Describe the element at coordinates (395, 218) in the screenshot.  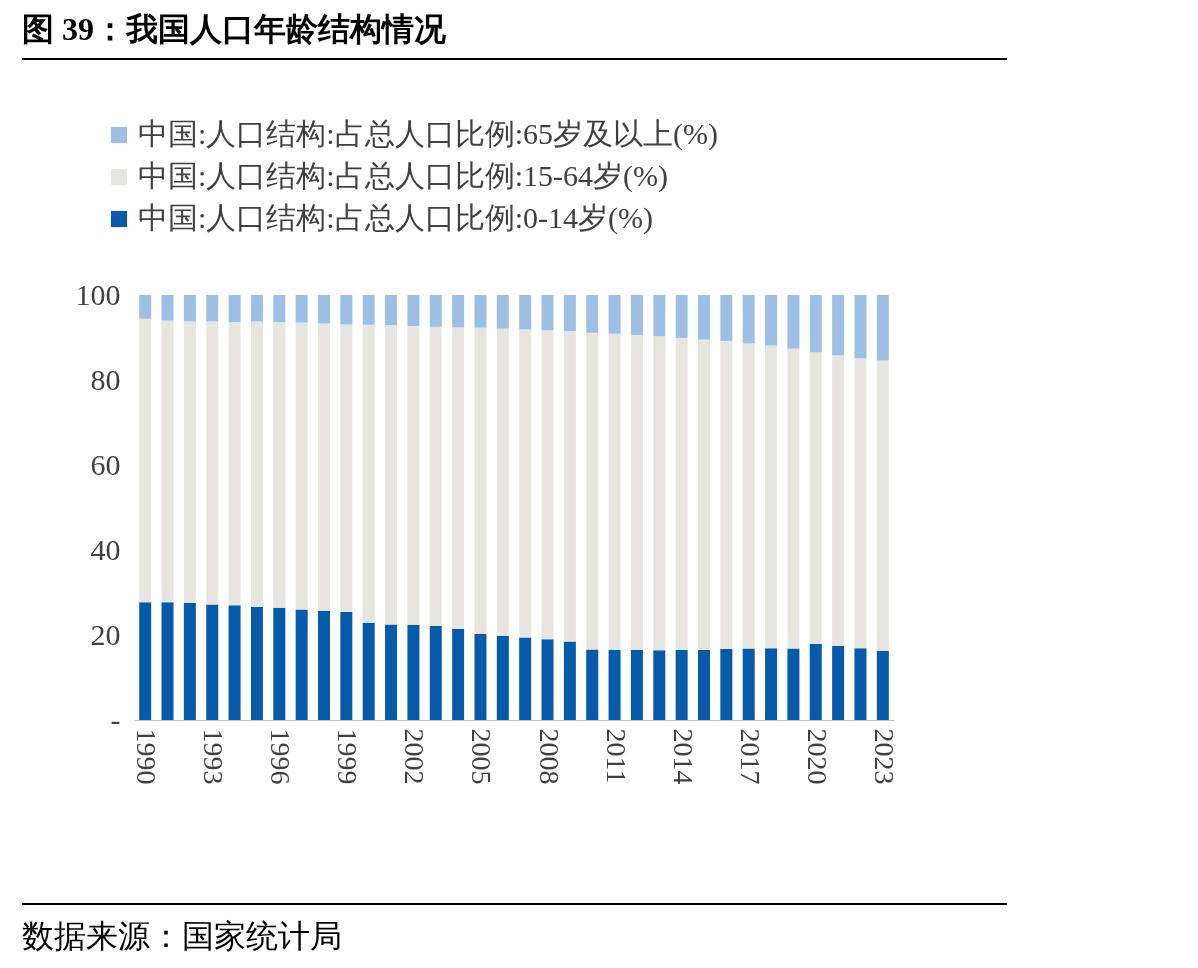
I see `legend-label: 中国:人口结构:占总人口比例:0-14岁(%)` at that location.